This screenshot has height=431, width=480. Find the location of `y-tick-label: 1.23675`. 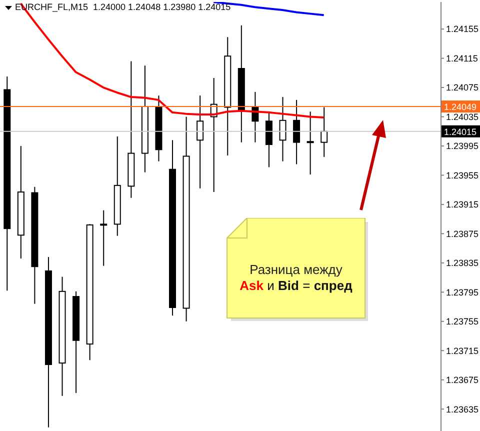

y-tick-label: 1.23675 is located at coordinates (462, 380).